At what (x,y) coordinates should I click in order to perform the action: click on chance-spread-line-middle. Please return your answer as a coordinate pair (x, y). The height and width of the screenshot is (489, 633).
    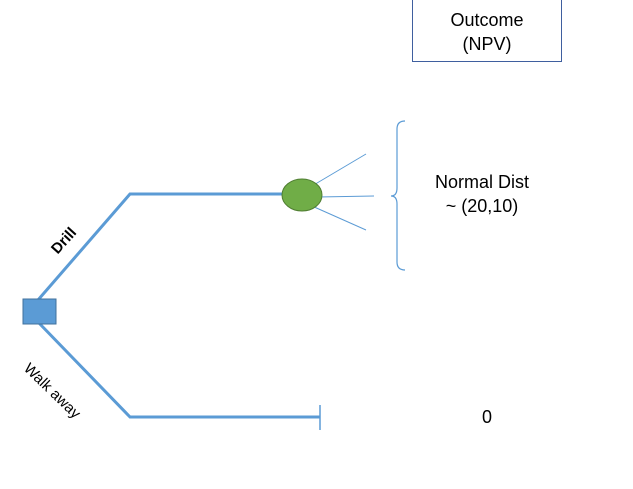
    Looking at the image, I should click on (346, 196).